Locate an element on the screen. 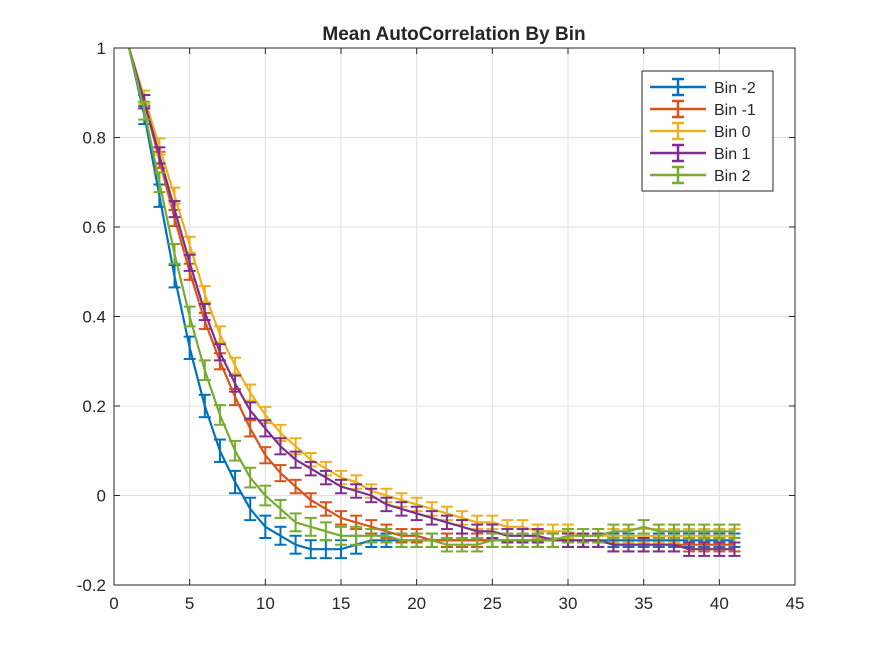  y-tick-label: 0.2 is located at coordinates (94, 406).